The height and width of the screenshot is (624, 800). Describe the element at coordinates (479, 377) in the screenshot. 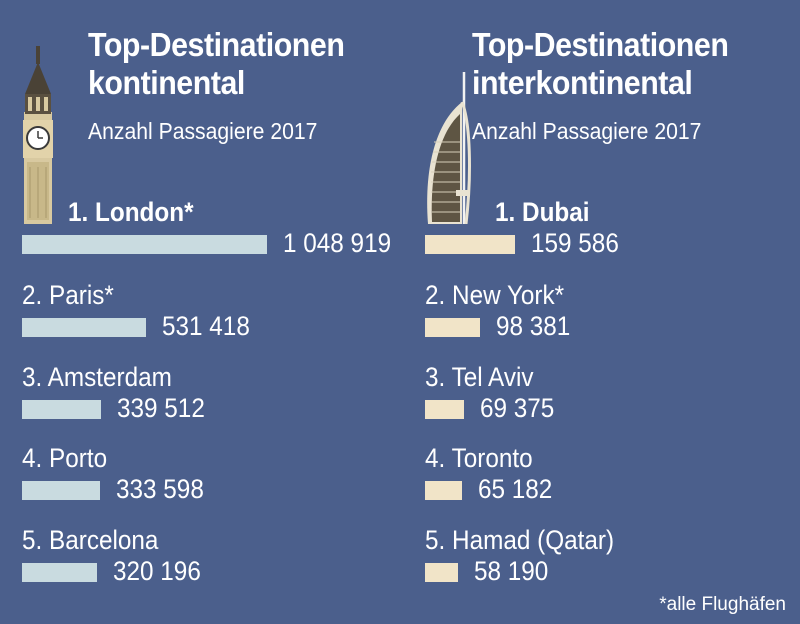

I see `right-category-label: 3. Tel Aviv` at that location.